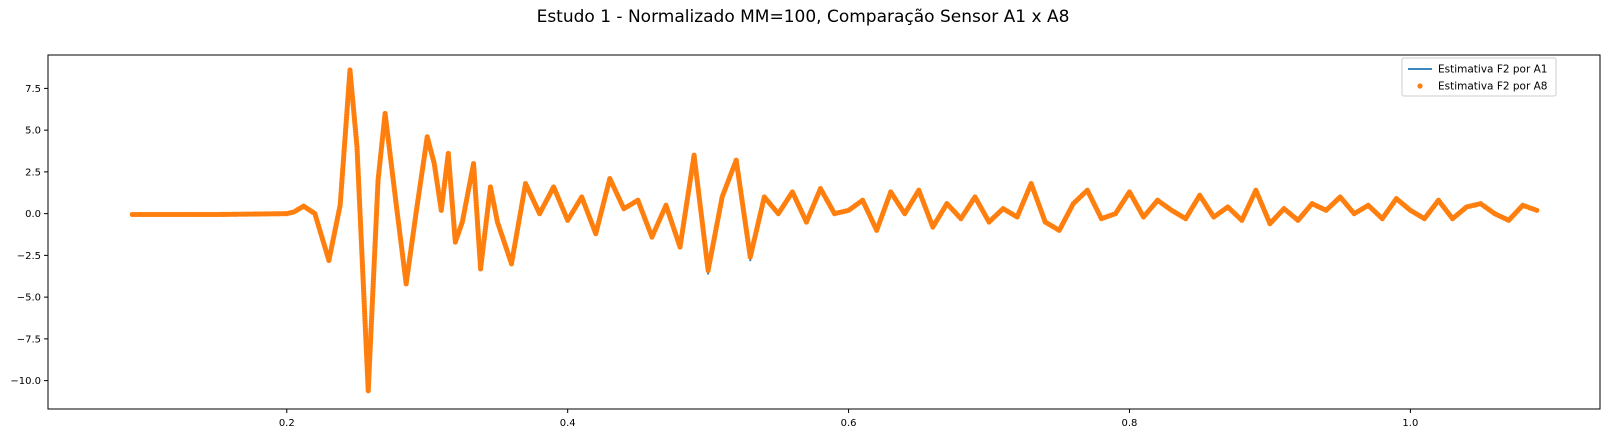 Image resolution: width=1607 pixels, height=444 pixels. What do you see at coordinates (33, 172) in the screenshot?
I see `y-tick-label: 2.5` at bounding box center [33, 172].